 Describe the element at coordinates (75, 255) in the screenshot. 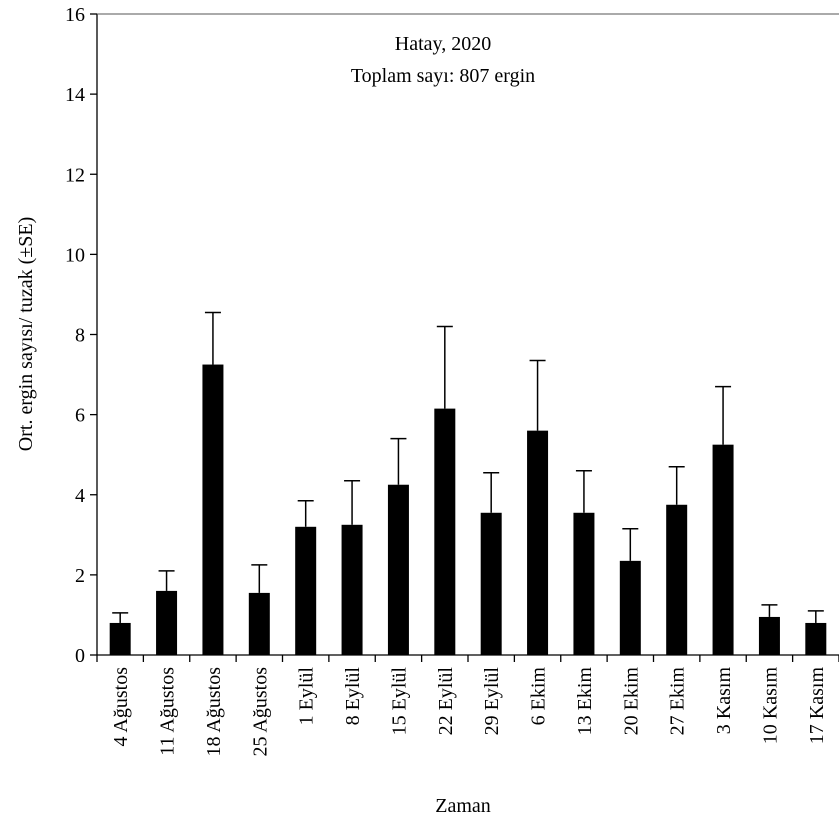

I see `y-tick-label: 10` at that location.